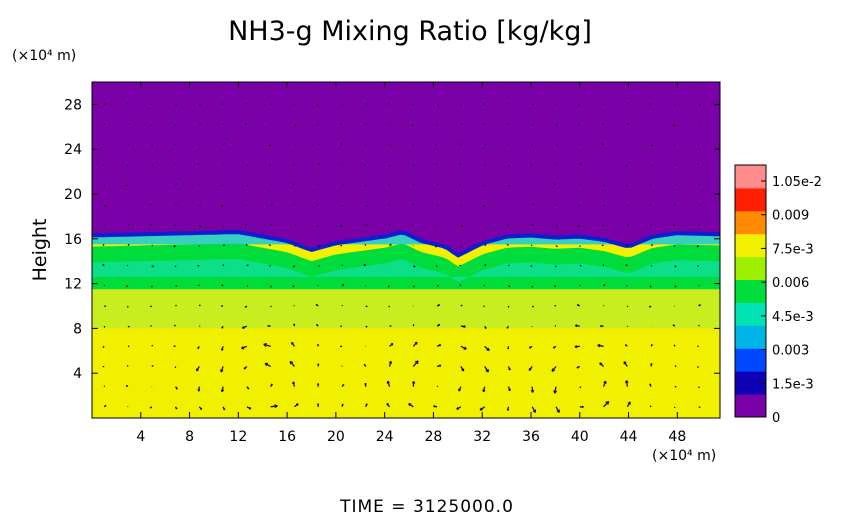 This screenshot has height=519, width=854. I want to click on interface-edge, so click(406, 244).